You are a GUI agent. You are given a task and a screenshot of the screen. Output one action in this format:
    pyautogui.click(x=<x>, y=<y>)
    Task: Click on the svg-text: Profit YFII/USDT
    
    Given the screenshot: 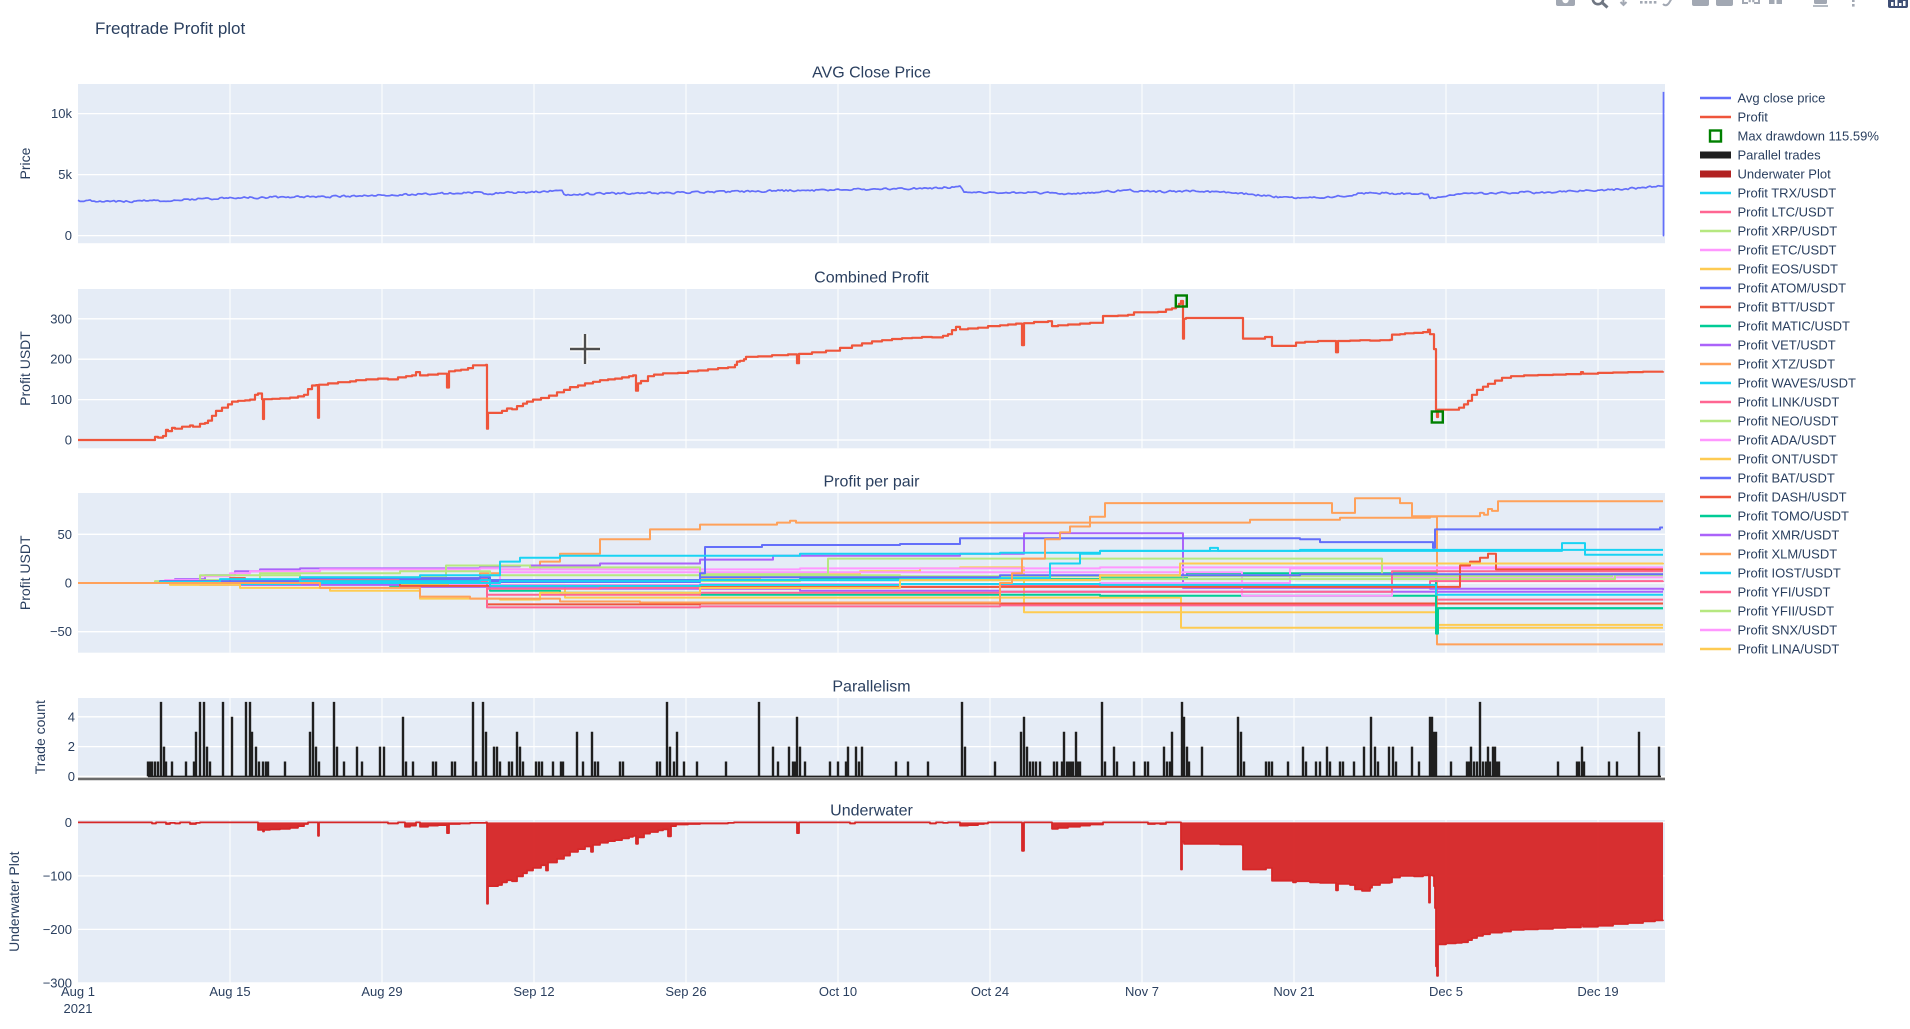 What is the action you would take?
    pyautogui.click(x=1786, y=611)
    